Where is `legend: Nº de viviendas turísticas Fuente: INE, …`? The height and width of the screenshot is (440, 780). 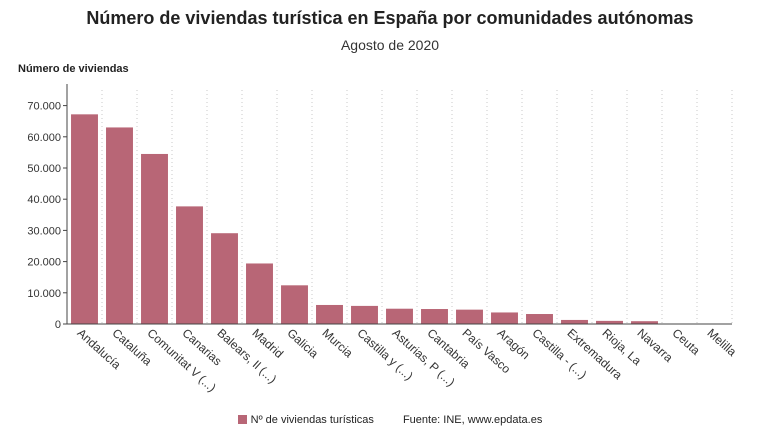
legend: Nº de viviendas turísticas Fuente: INE, … is located at coordinates (390, 420).